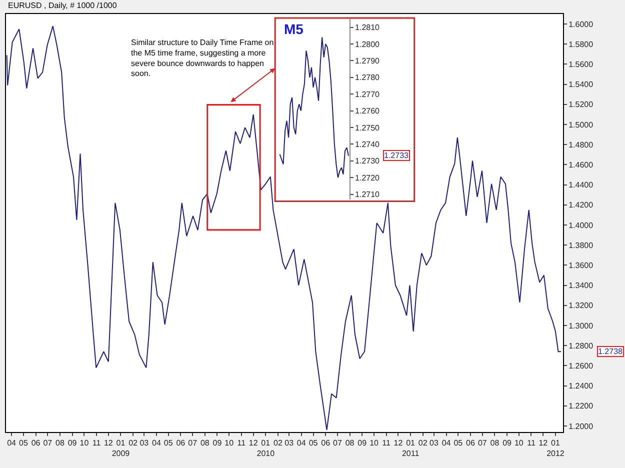 This screenshot has height=468, width=625. Describe the element at coordinates (581, 265) in the screenshot. I see `y-tick-label: 1.3600` at that location.